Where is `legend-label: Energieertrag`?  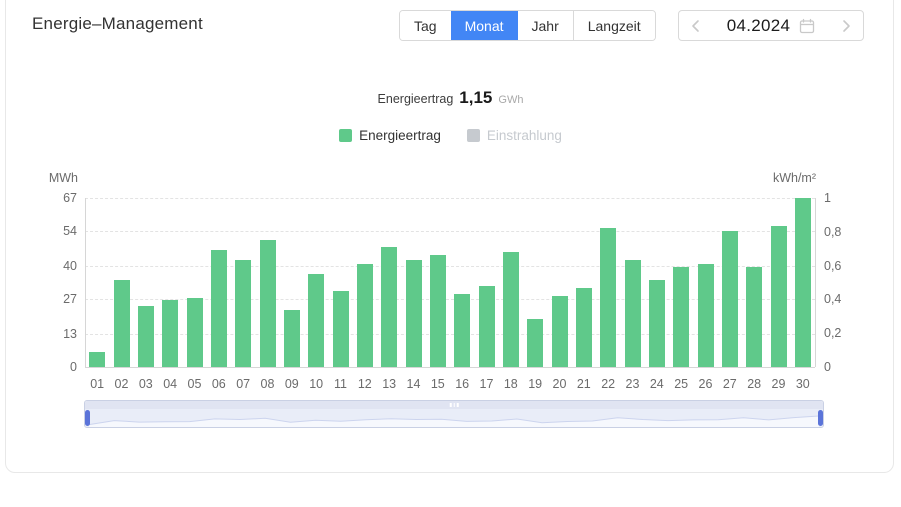 legend-label: Energieertrag is located at coordinates (400, 135).